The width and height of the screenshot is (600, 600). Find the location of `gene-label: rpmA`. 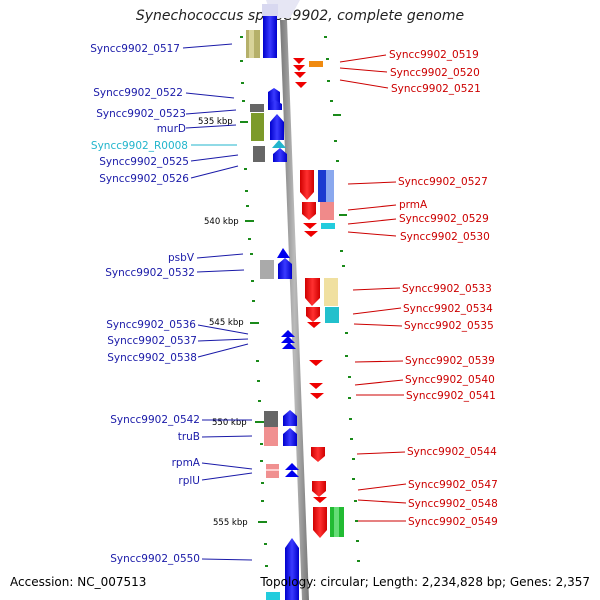

gene-label: rpmA is located at coordinates (186, 463).